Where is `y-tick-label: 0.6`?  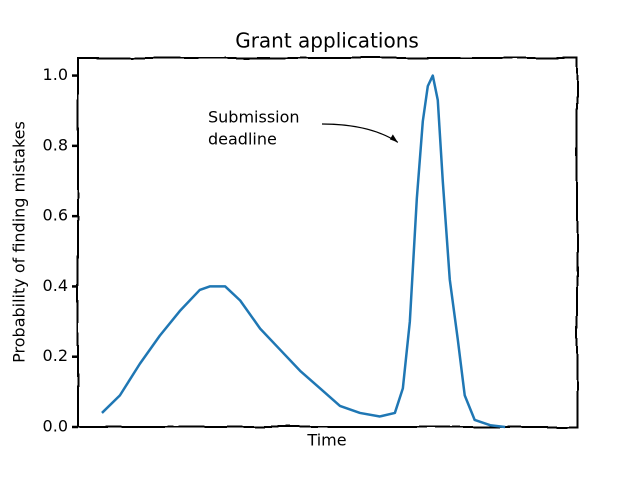 y-tick-label: 0.6 is located at coordinates (55, 215).